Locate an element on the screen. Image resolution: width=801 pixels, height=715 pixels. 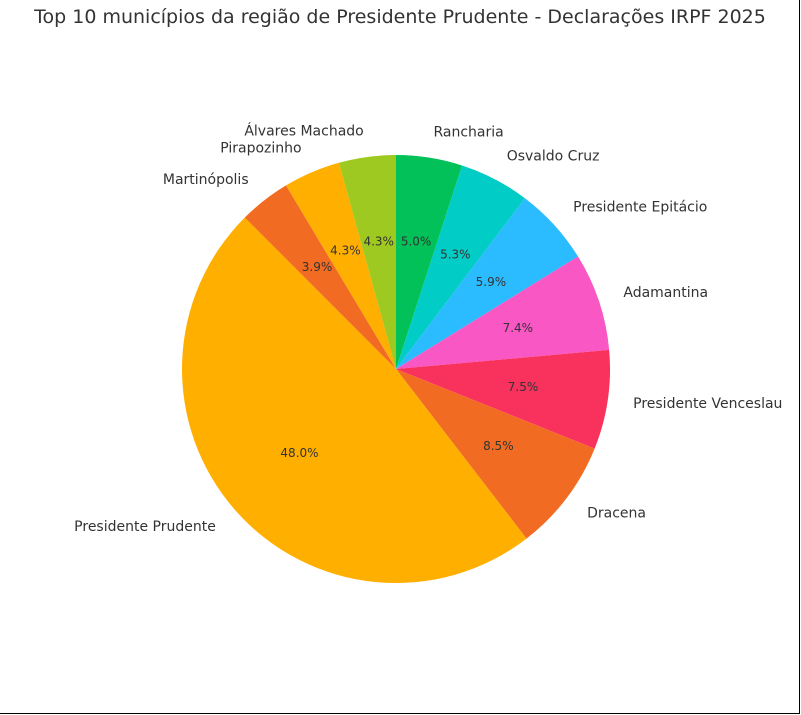
slice-label: Álvares Machado is located at coordinates (303, 130).